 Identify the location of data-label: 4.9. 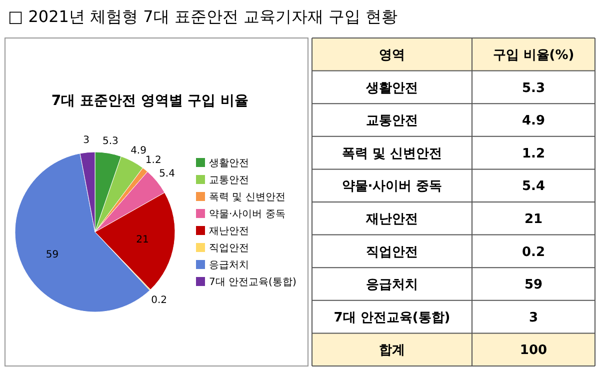
(138, 150).